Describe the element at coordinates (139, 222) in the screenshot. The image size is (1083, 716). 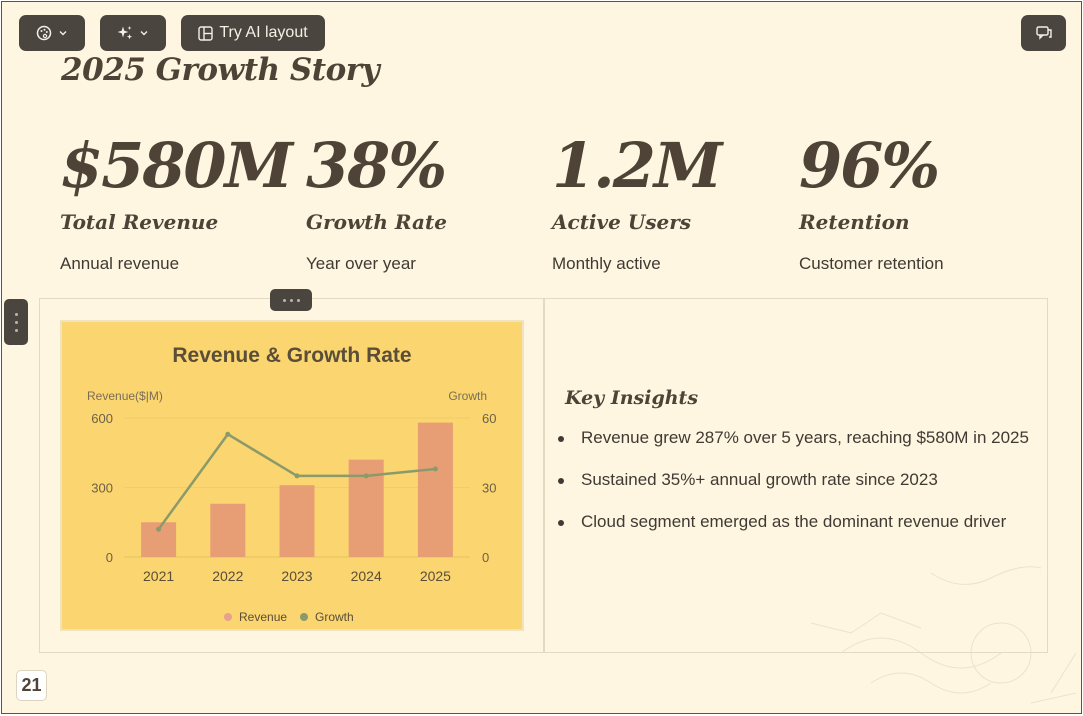
I see `stat-label: Total Revenue` at that location.